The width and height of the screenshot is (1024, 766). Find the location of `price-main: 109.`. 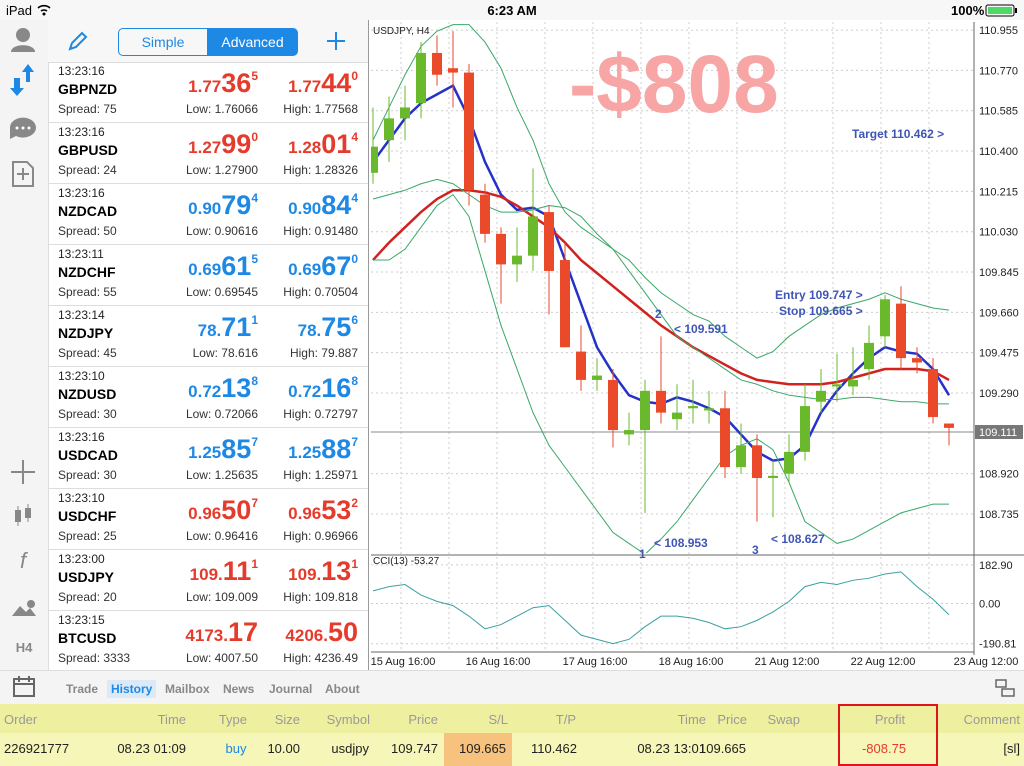

price-main: 109. is located at coordinates (305, 574).